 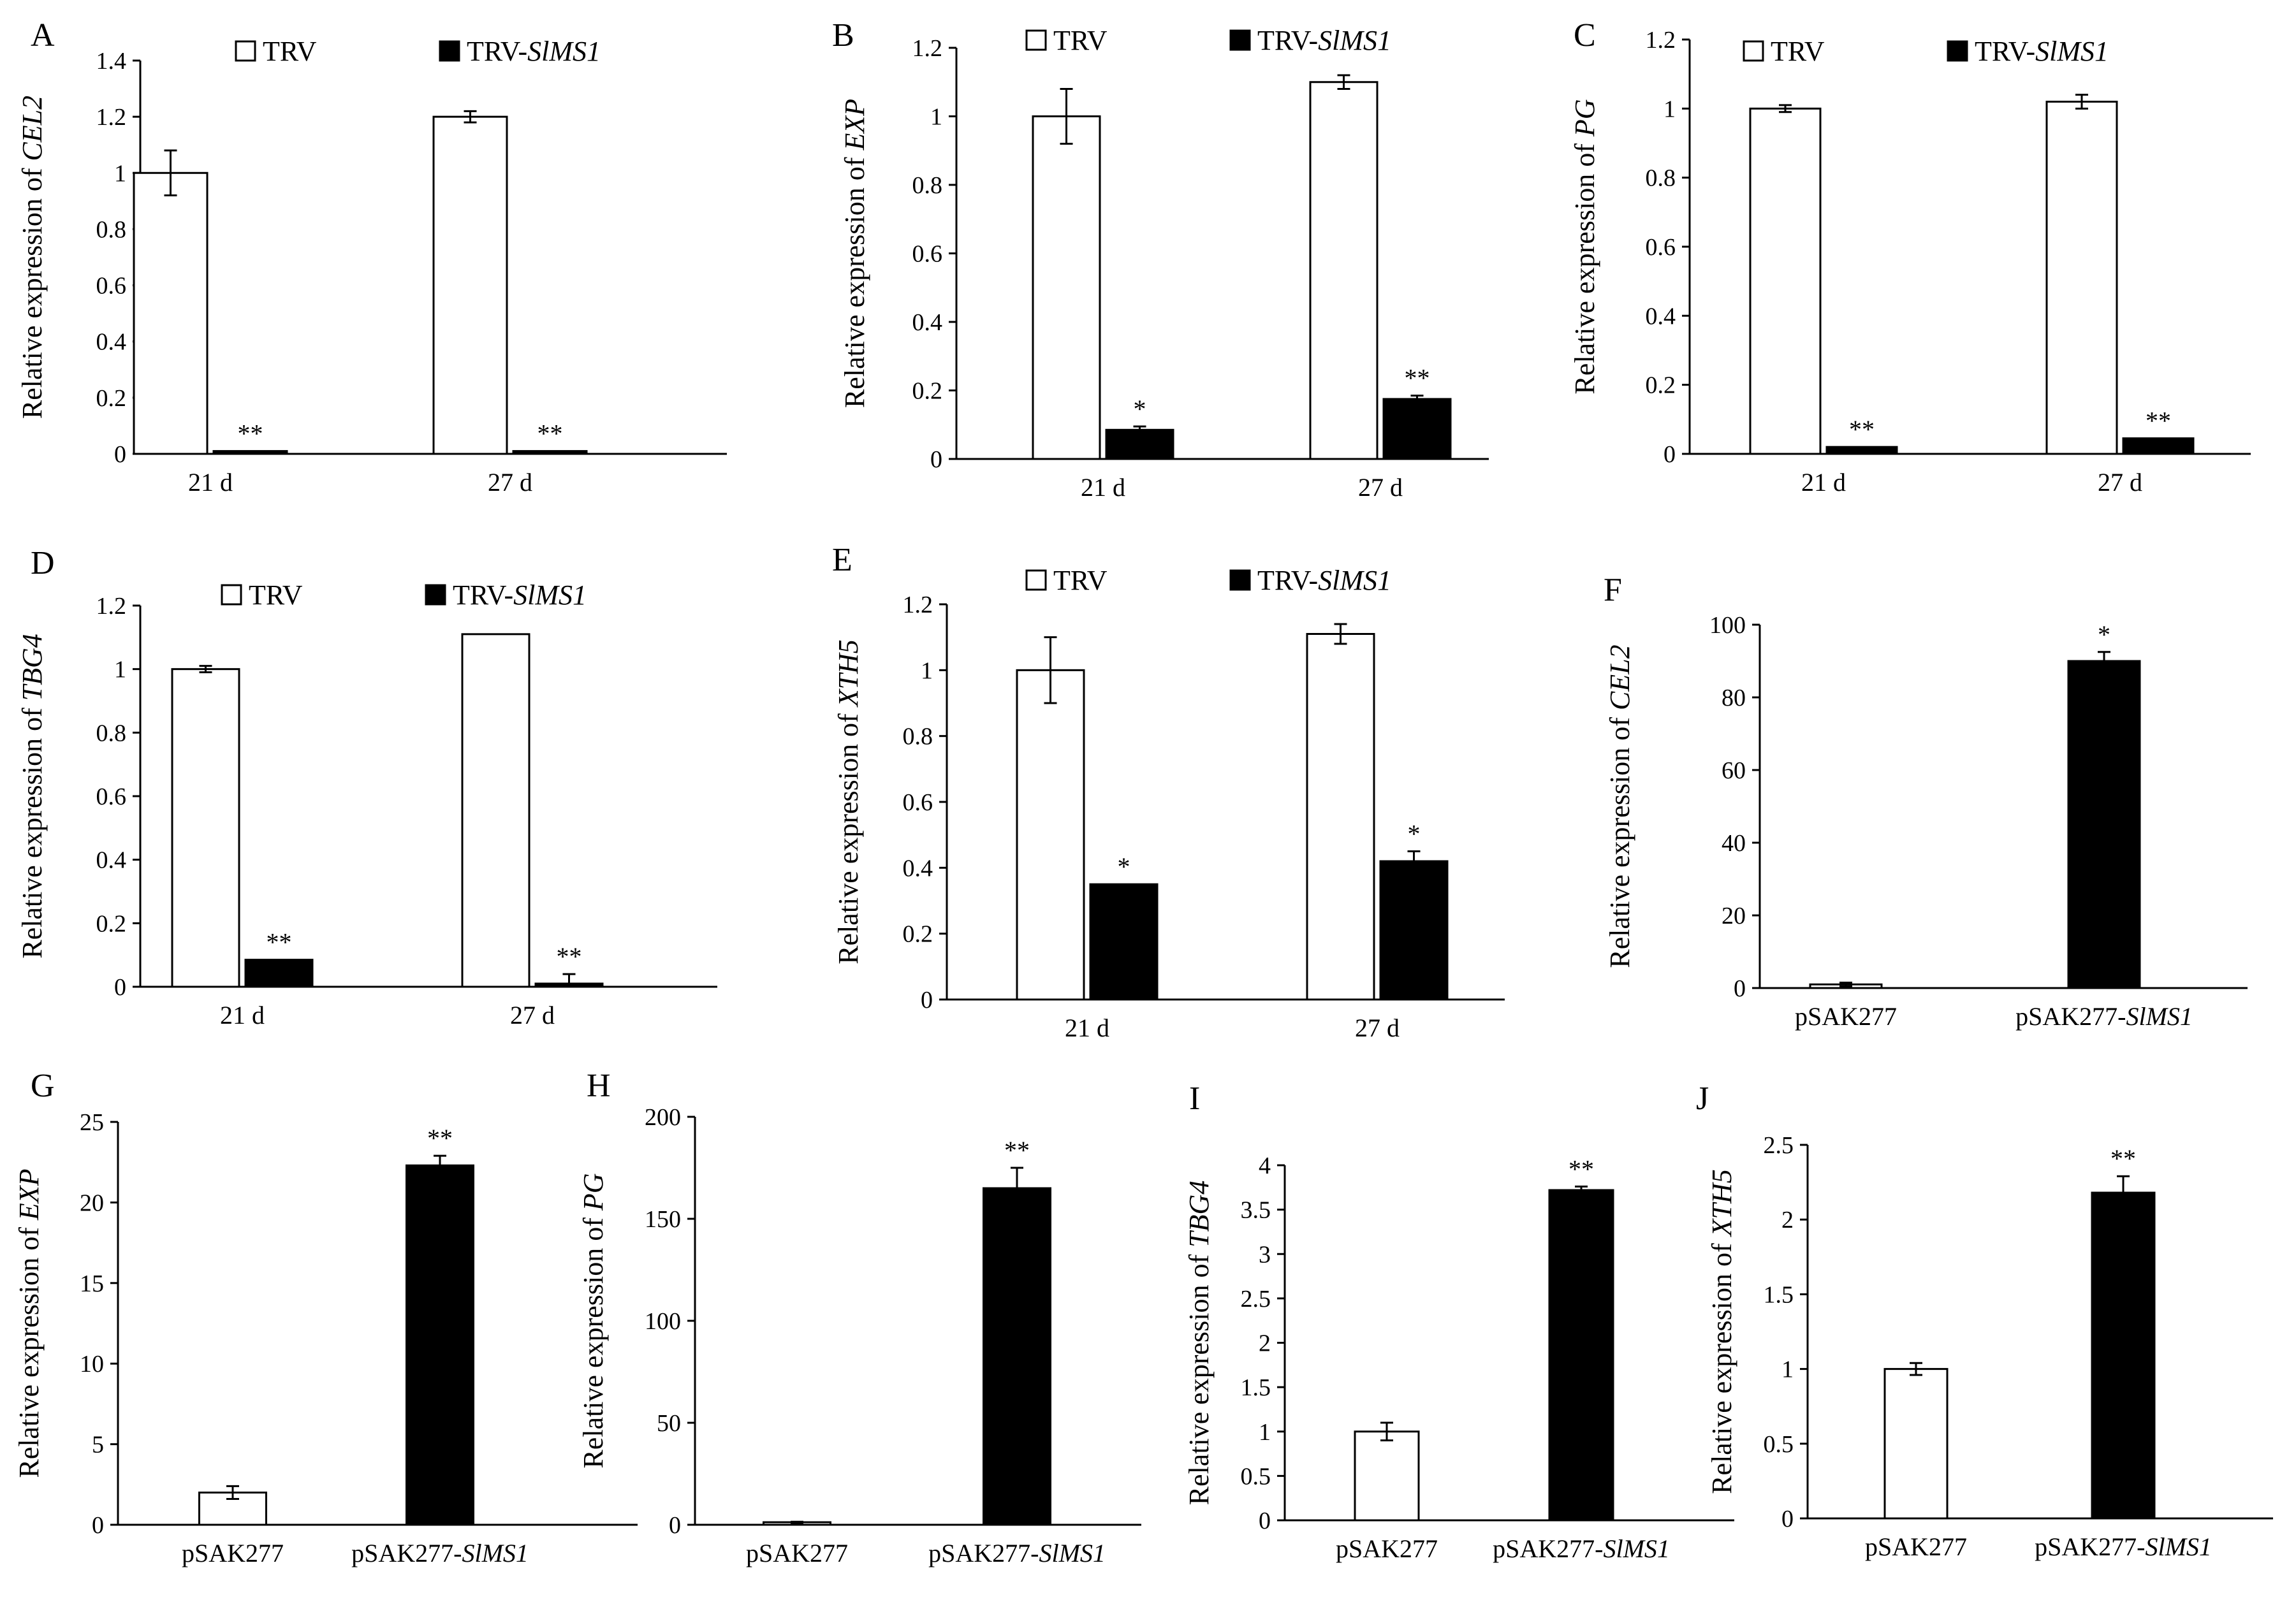 I want to click on legend-label: TRV, so click(x=276, y=595).